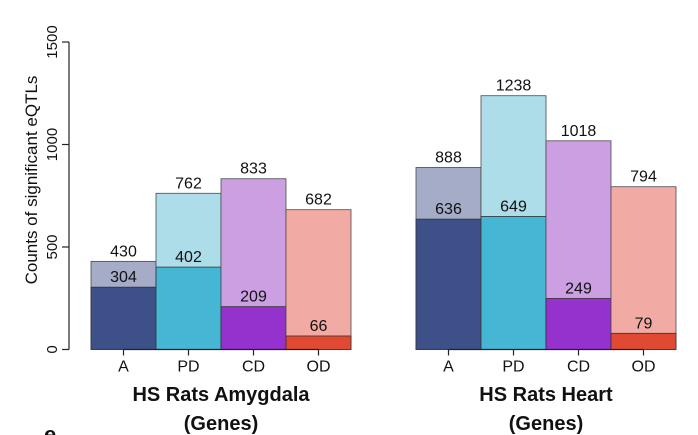  What do you see at coordinates (253, 169) in the screenshot?
I see `total-value-label: 833` at bounding box center [253, 169].